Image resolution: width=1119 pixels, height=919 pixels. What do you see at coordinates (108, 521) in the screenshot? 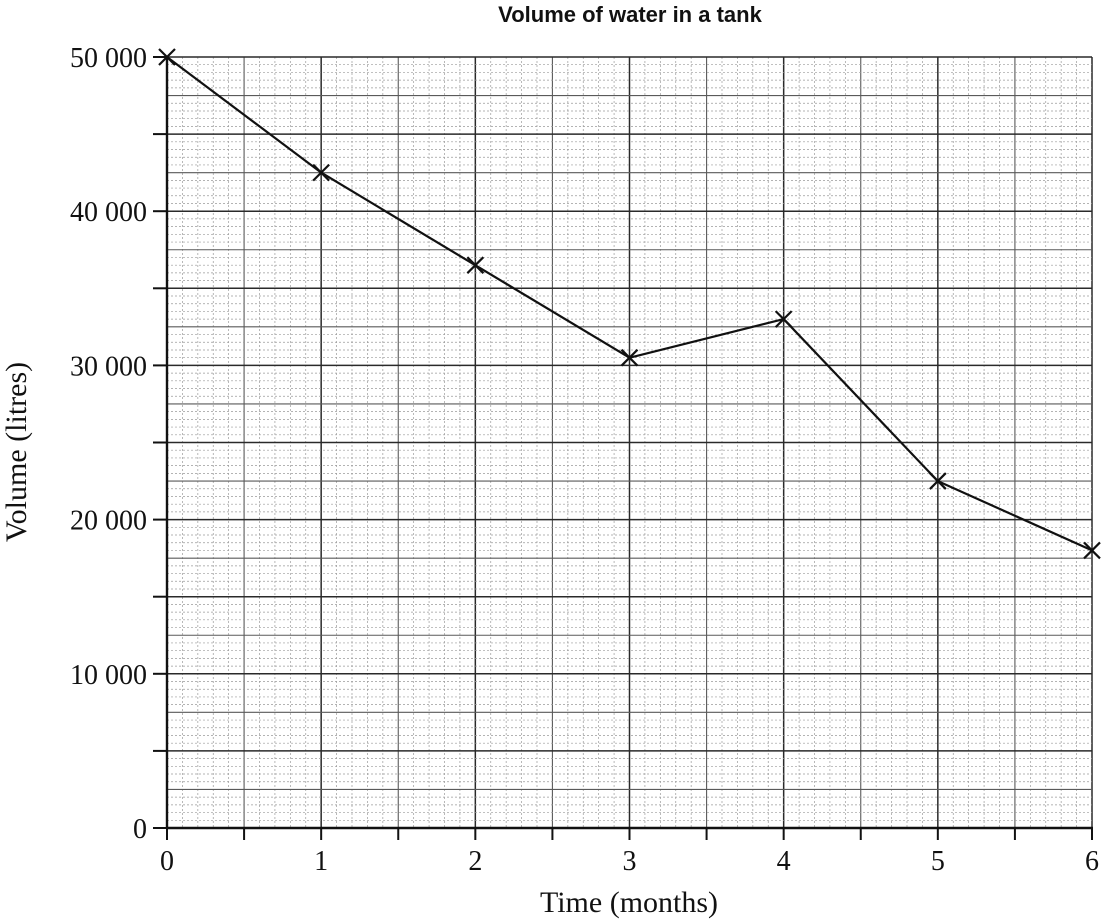
I see `y-tick-label: 20 000` at bounding box center [108, 521].